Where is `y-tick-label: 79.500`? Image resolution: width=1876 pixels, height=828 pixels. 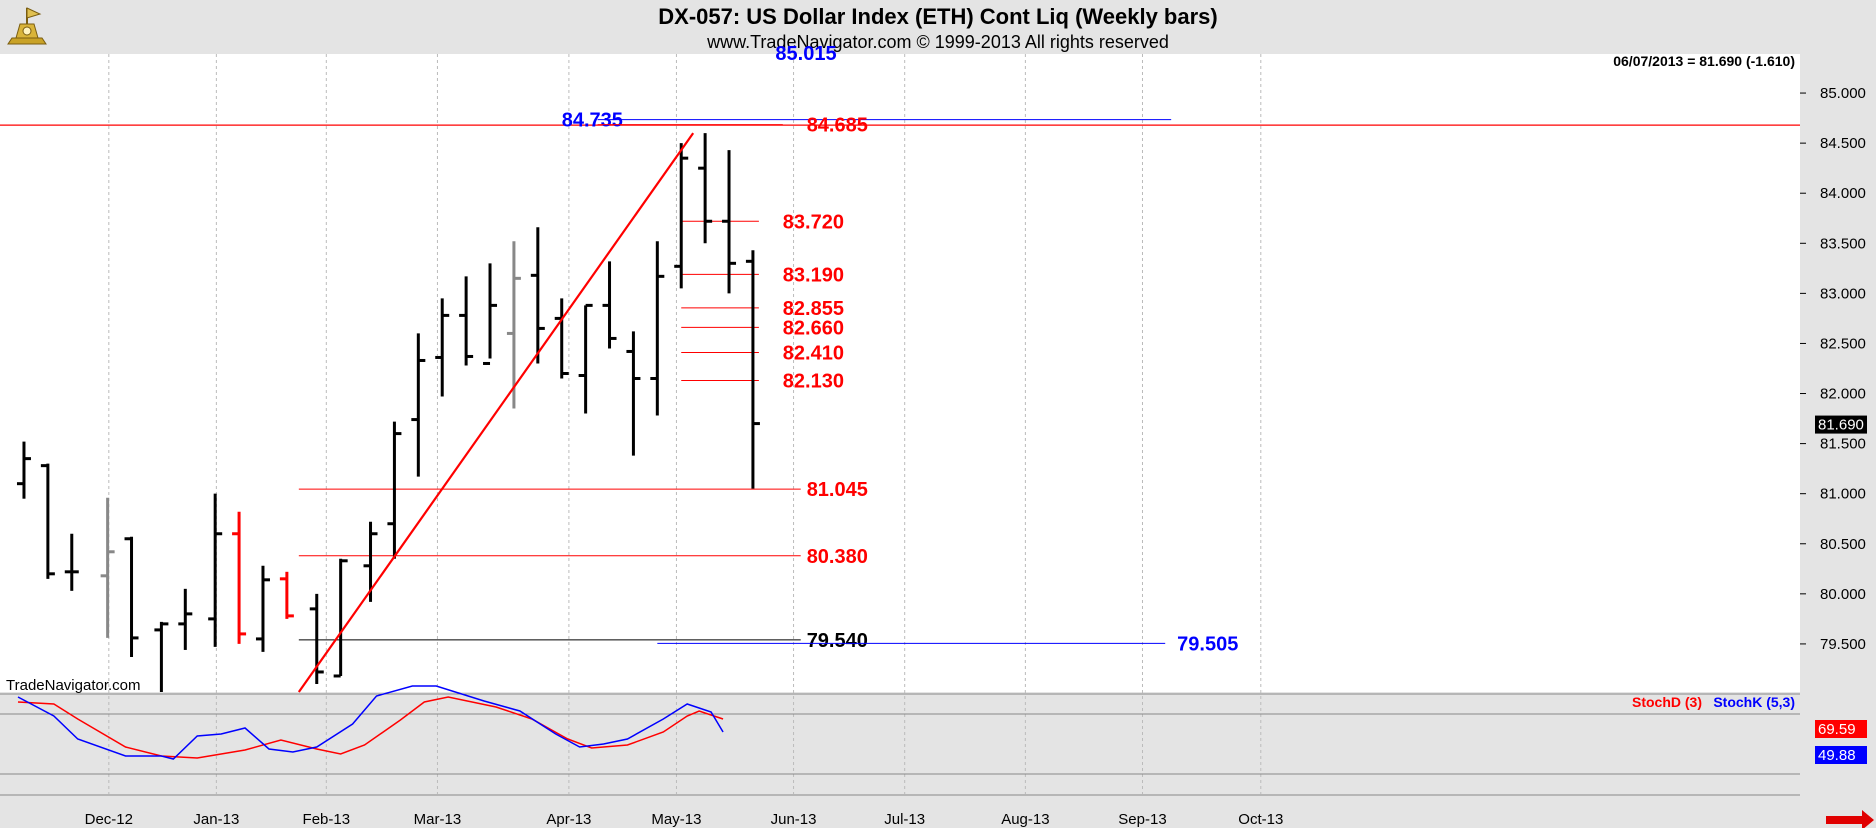
y-tick-label: 79.500 is located at coordinates (1843, 644).